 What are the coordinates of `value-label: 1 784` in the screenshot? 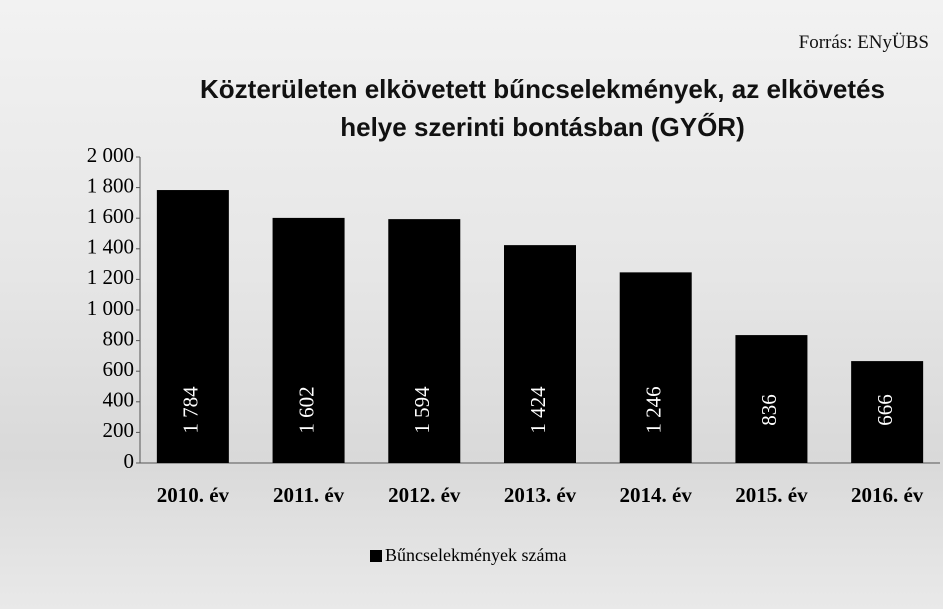 It's located at (191, 410).